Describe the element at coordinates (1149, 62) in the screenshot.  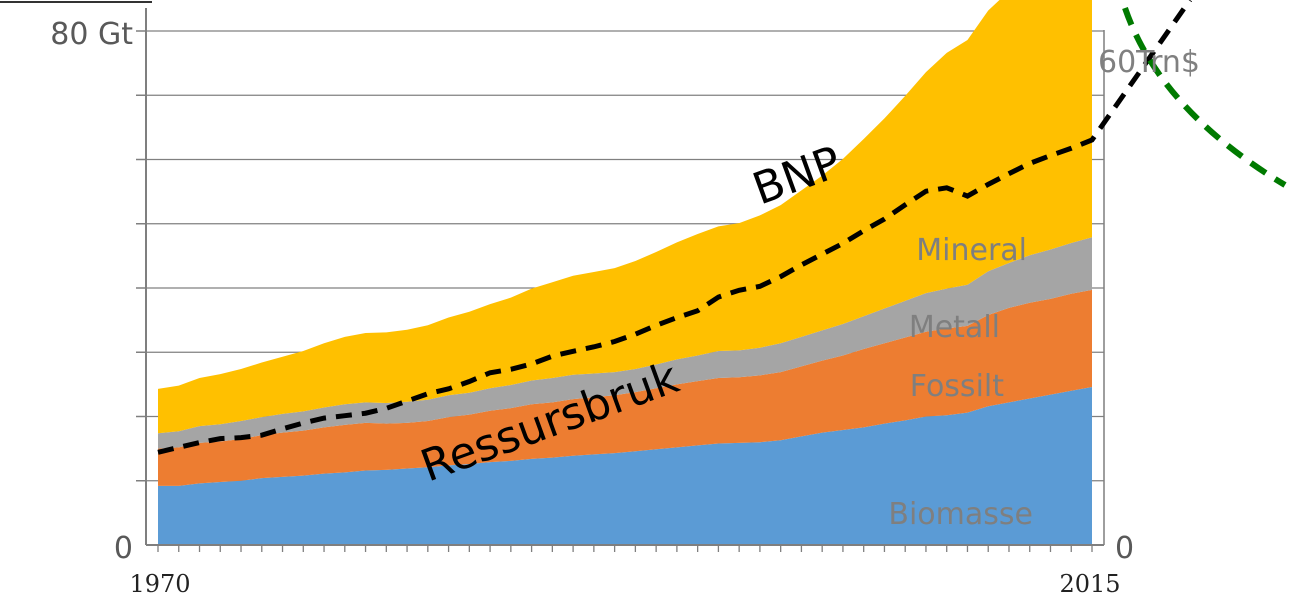
I see `y-right-top-label: 60Trn$` at that location.